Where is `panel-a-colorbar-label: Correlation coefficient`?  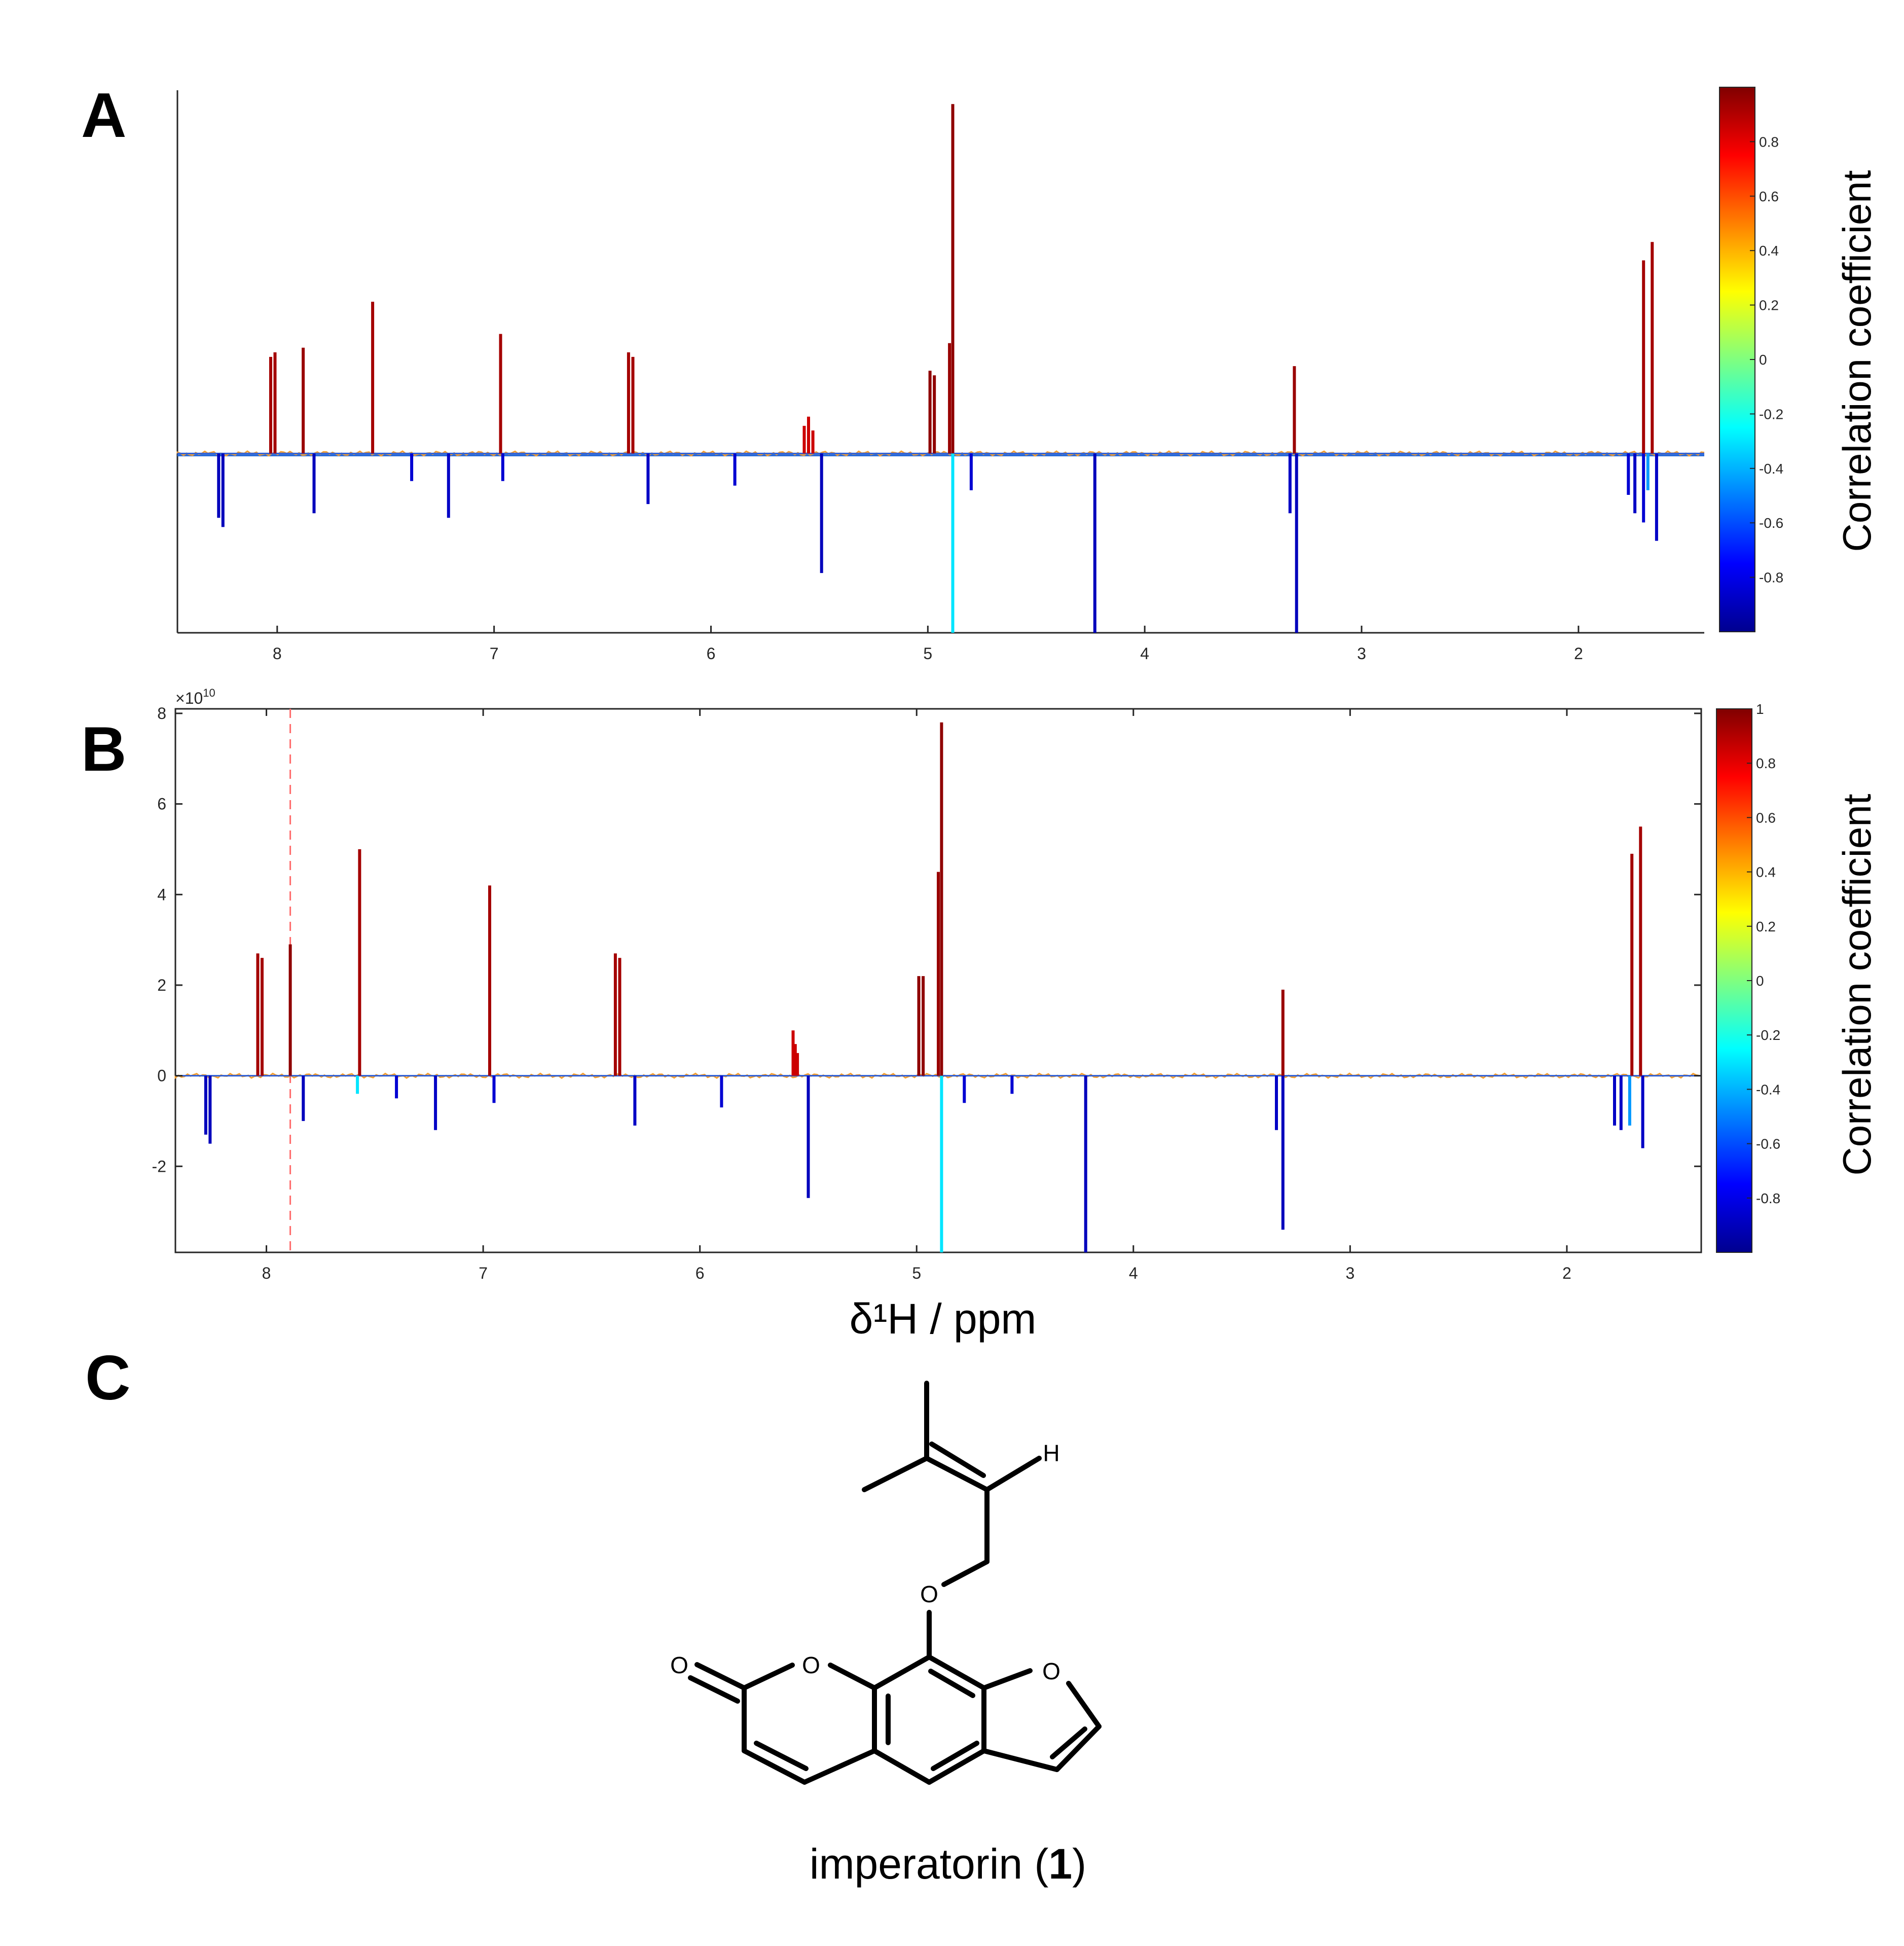
panel-a-colorbar-label: Correlation coefficient is located at coordinates (1857, 361).